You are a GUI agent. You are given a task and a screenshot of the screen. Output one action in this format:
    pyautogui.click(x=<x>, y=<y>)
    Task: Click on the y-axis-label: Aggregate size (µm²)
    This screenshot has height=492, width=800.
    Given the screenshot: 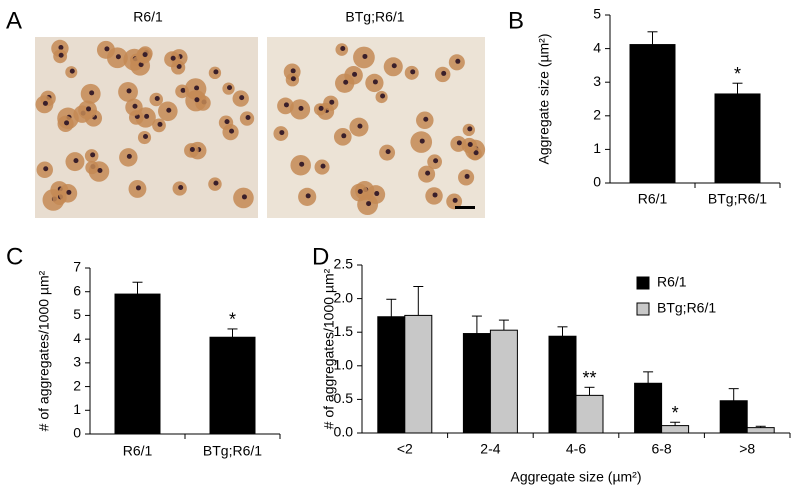 What is the action you would take?
    pyautogui.click(x=544, y=99)
    